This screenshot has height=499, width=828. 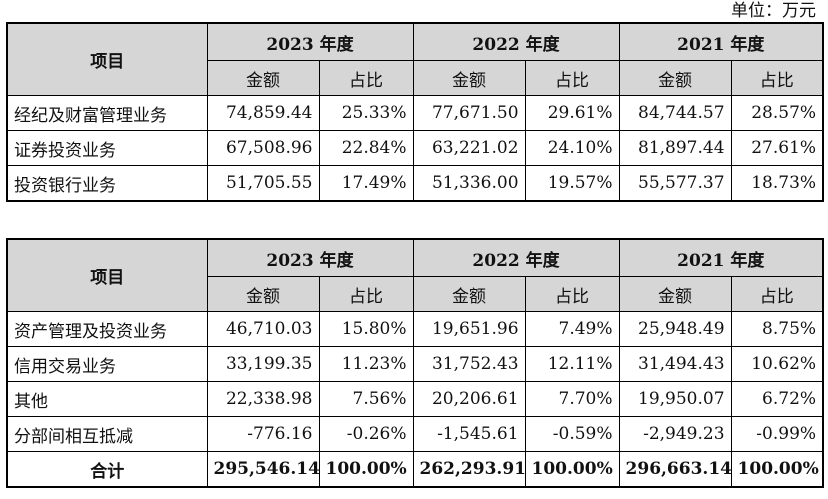 I want to click on amount-cell: 67,508.96, so click(x=263, y=148).